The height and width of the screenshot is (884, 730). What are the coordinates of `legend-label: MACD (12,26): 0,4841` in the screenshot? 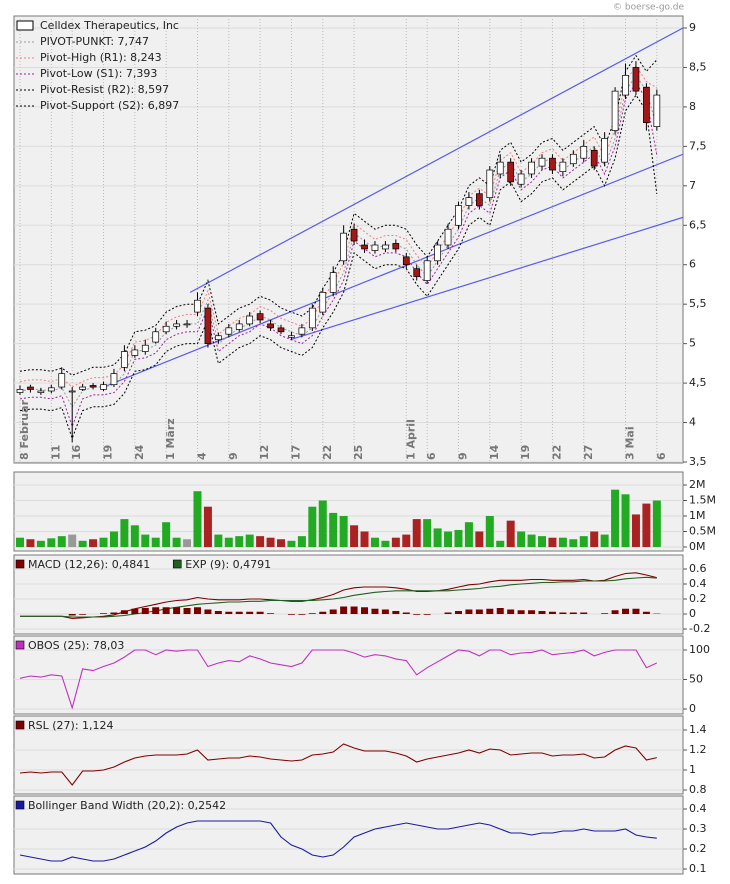 It's located at (89, 564).